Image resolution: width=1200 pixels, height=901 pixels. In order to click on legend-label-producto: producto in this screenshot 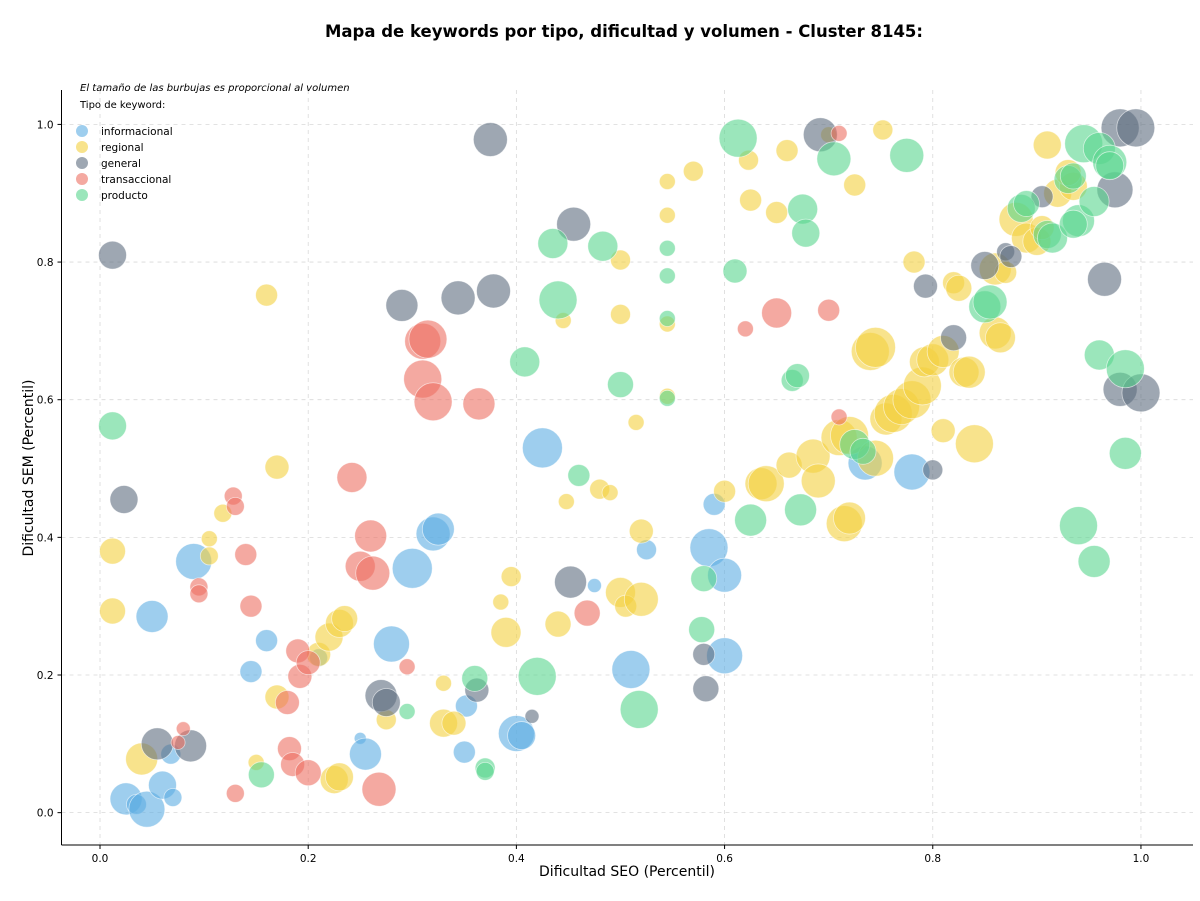, I will do `click(124, 196)`.